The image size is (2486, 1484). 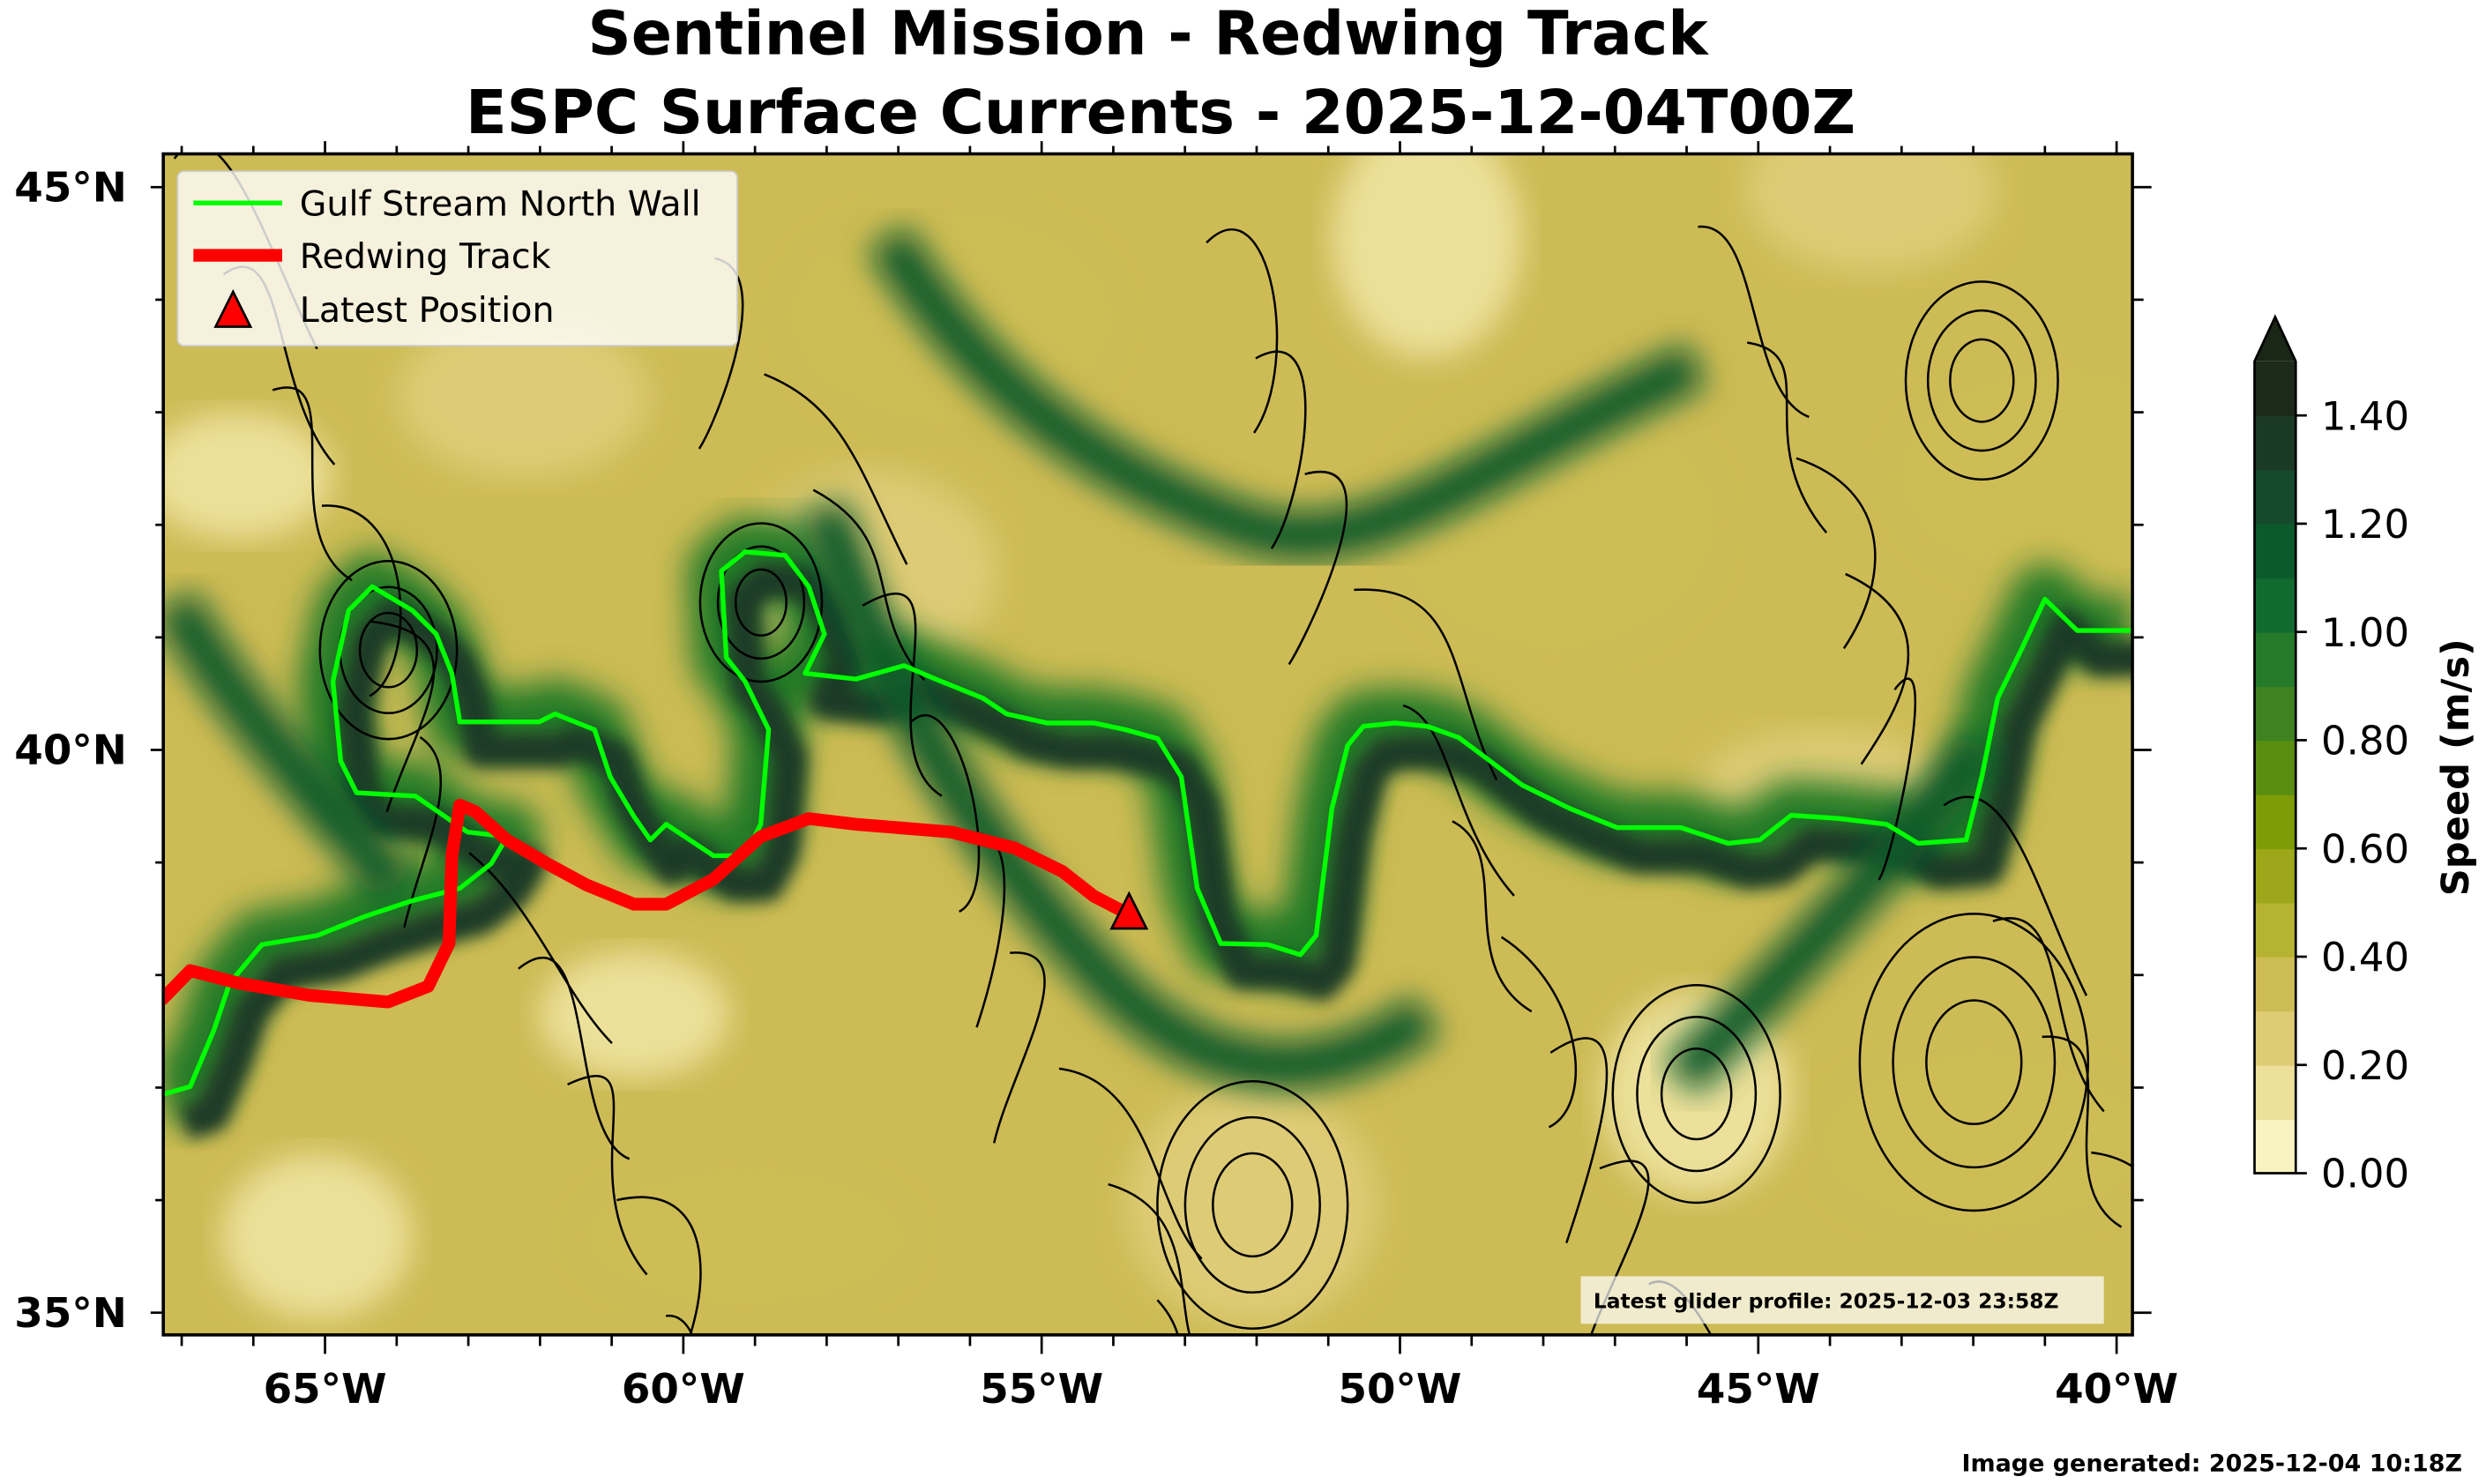 I want to click on generated-timestamp: Image generated: 2025-12-04 10:18Z, so click(x=2213, y=1464).